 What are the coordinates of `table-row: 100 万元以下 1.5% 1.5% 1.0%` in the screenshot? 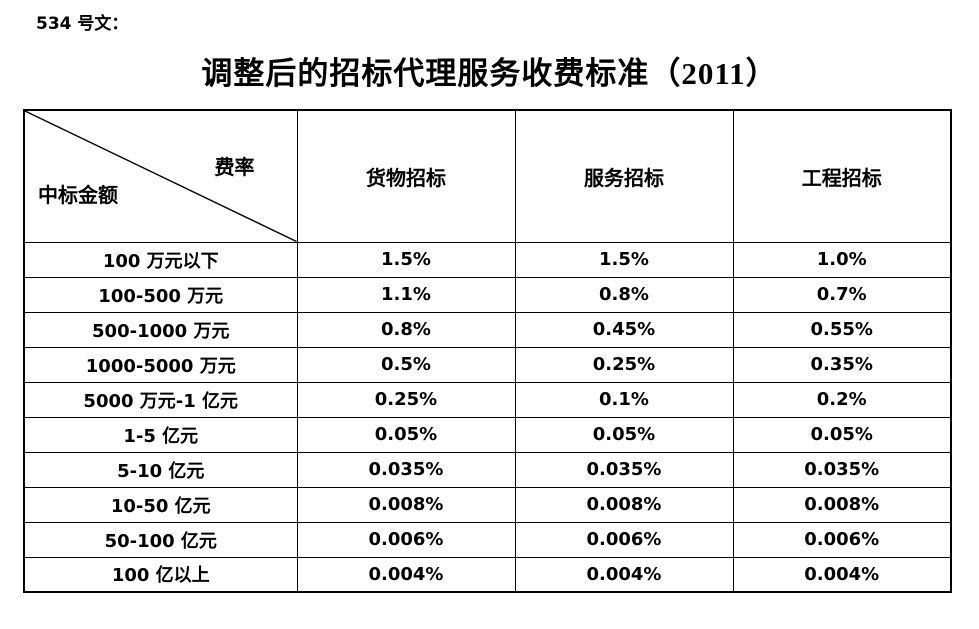 It's located at (487, 259).